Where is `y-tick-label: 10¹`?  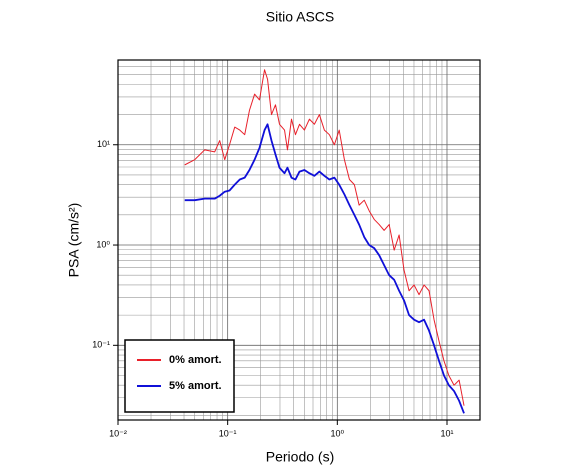 y-tick-label: 10¹ is located at coordinates (103, 144).